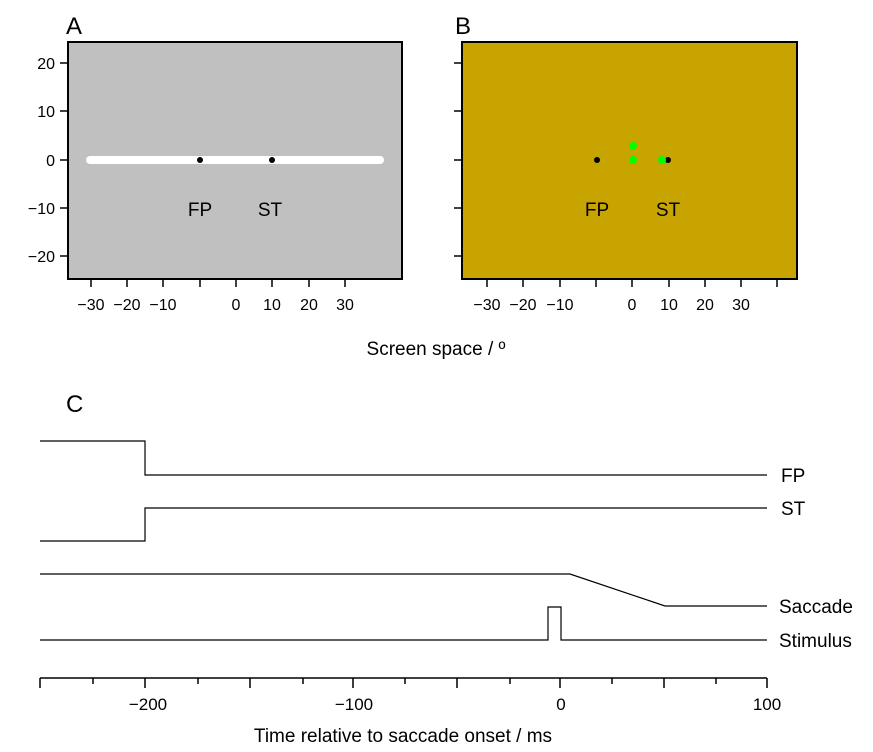  Describe the element at coordinates (126, 305) in the screenshot. I see `panel-a-xtick-label: −20` at that location.